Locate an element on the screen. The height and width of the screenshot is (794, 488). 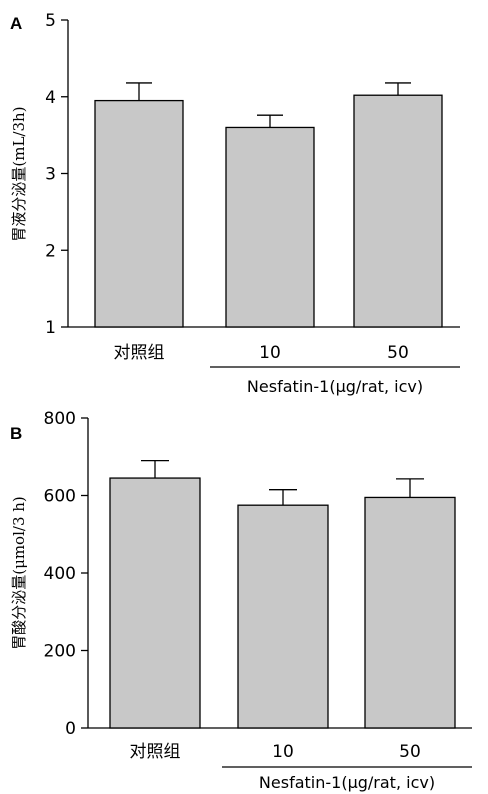
y-tick-label: 400 is located at coordinates (60, 574).